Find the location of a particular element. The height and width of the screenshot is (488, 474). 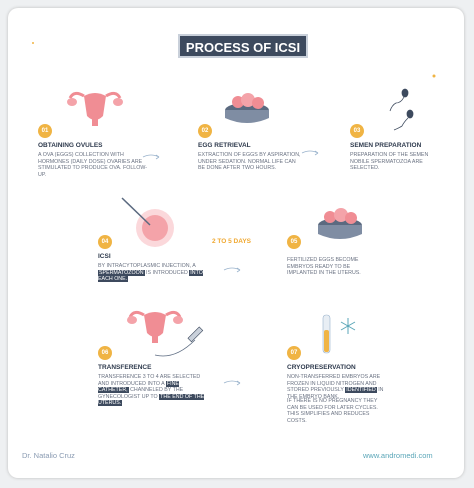

step-number: 05 is located at coordinates (294, 242).